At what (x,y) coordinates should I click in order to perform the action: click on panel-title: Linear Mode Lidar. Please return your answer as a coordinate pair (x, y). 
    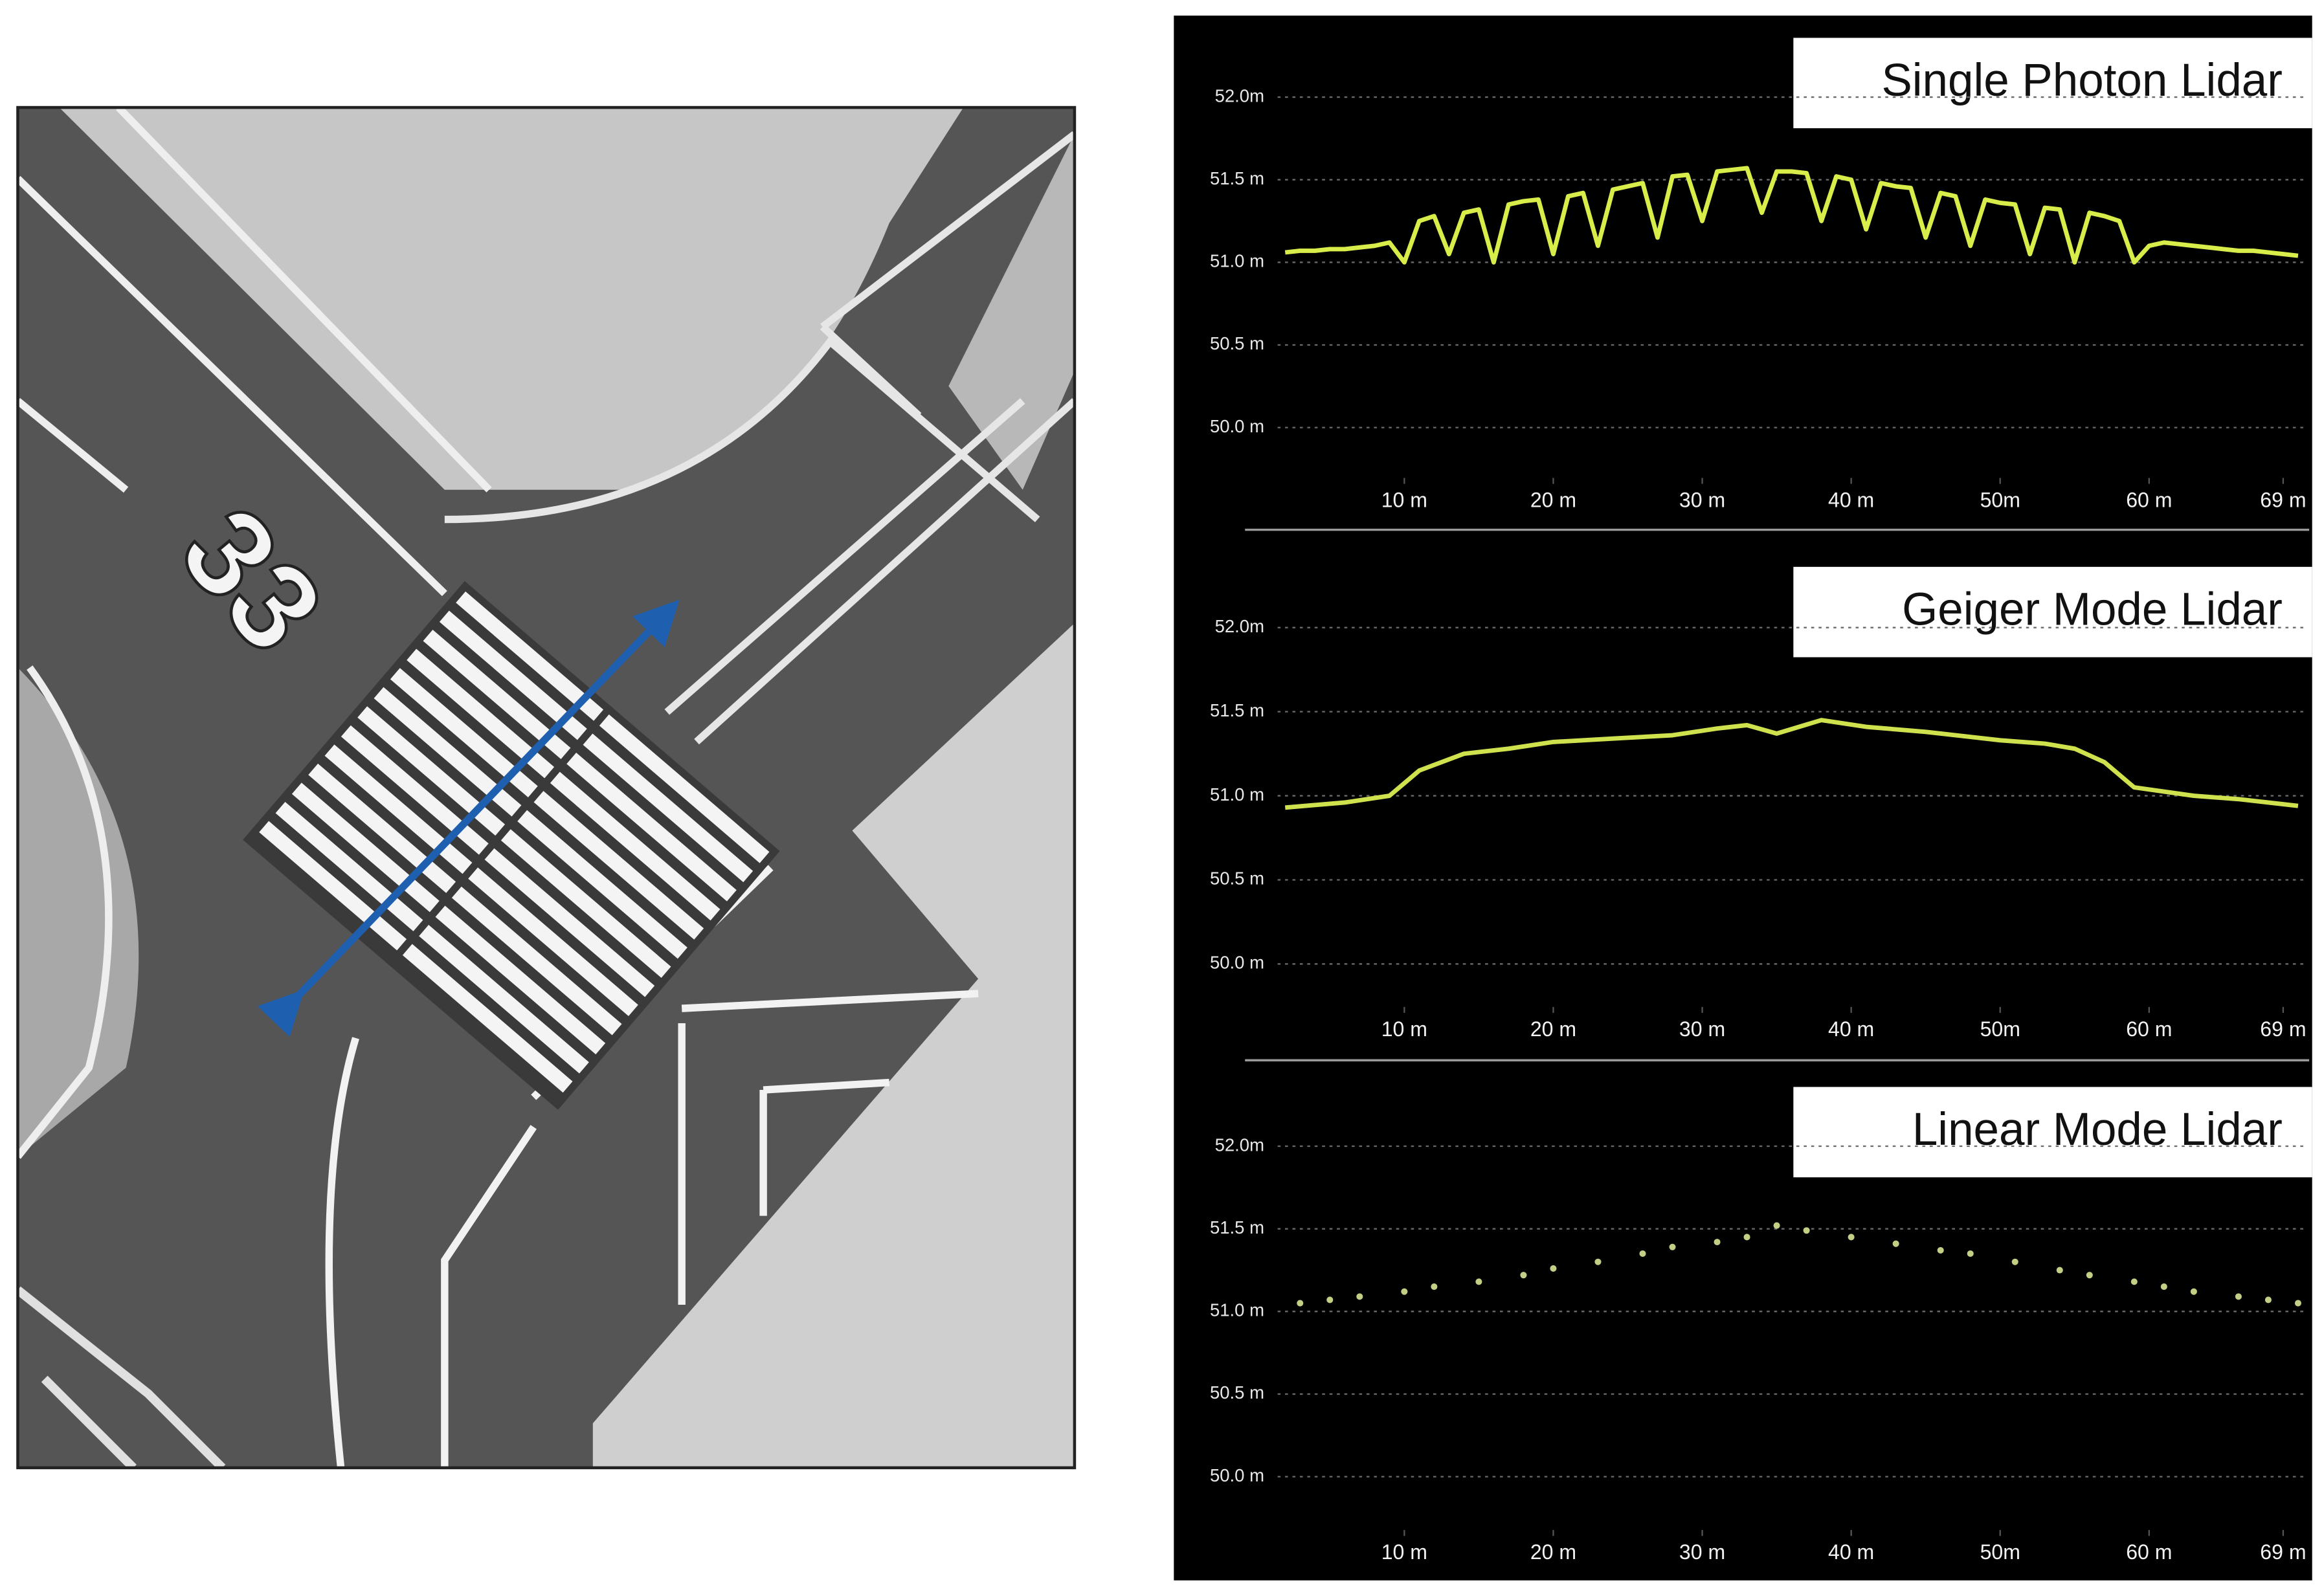
    Looking at the image, I should click on (2097, 1129).